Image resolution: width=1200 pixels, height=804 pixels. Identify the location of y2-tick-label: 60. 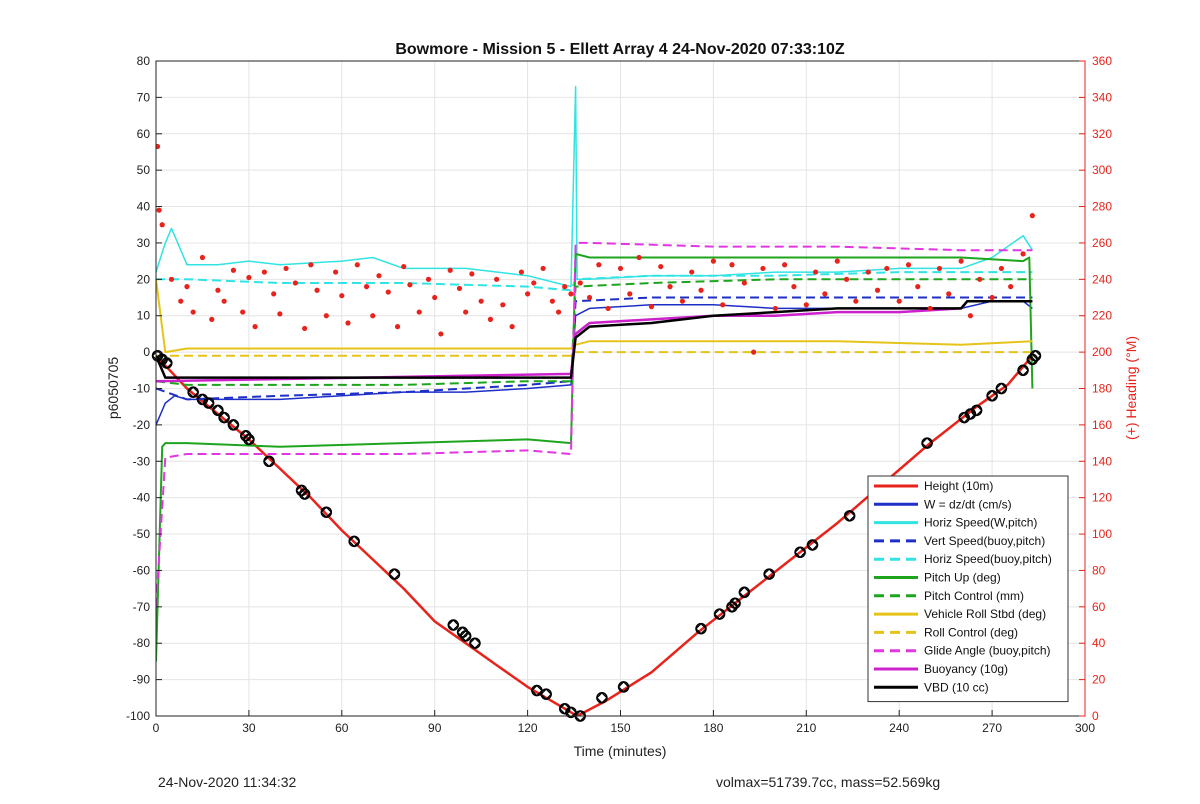
(1099, 607).